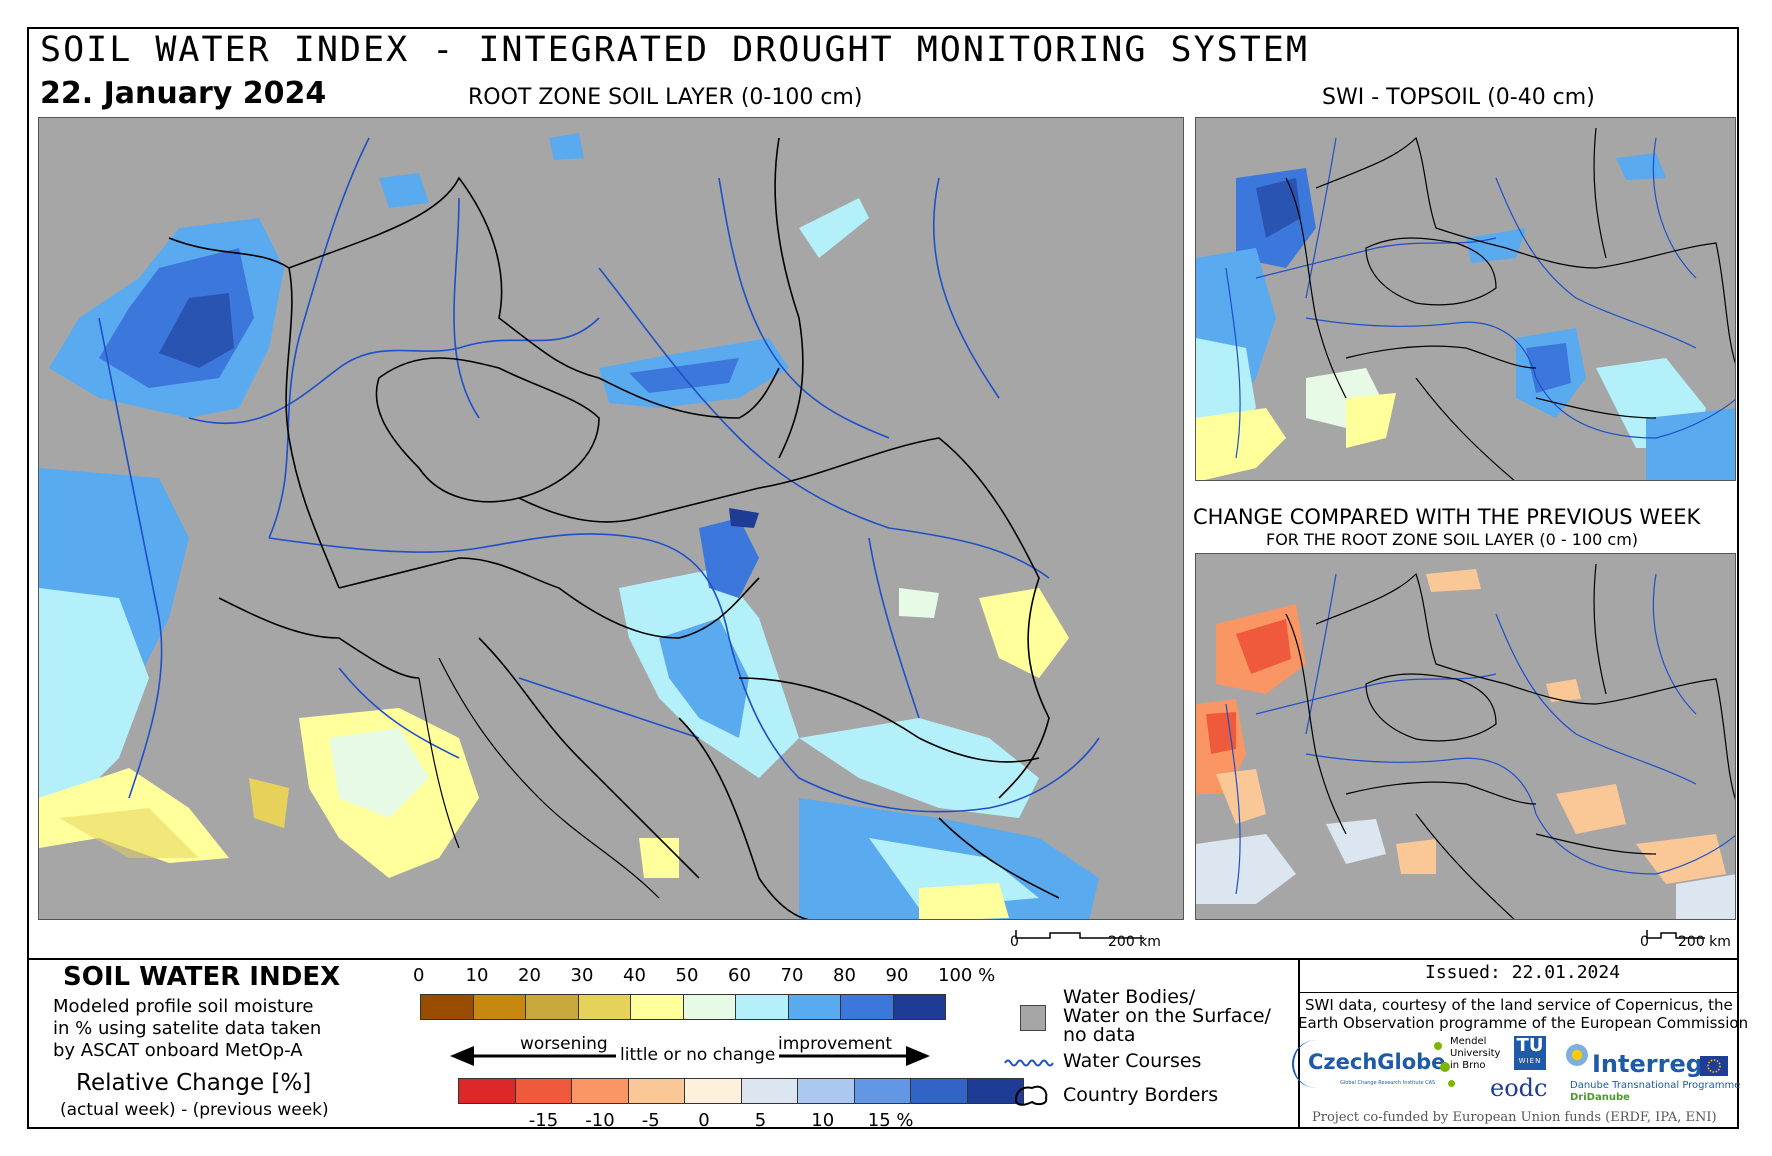 Image resolution: width=1772 pixels, height=1156 pixels. Describe the element at coordinates (792, 975) in the screenshot. I see `swi-tick-label: 70` at that location.